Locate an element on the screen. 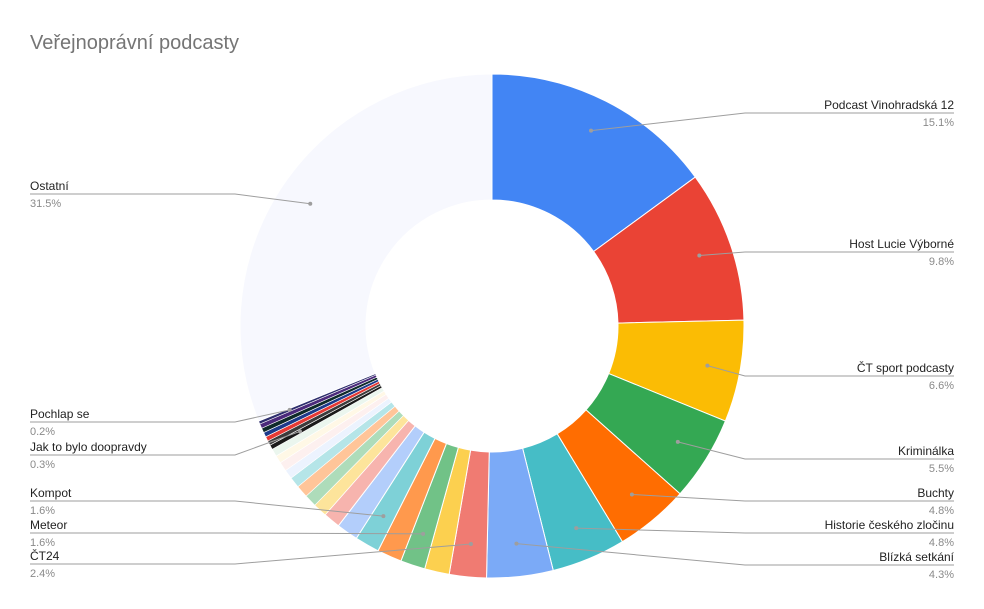  chart-title: Veřejnoprávní podcasty is located at coordinates (134, 43).